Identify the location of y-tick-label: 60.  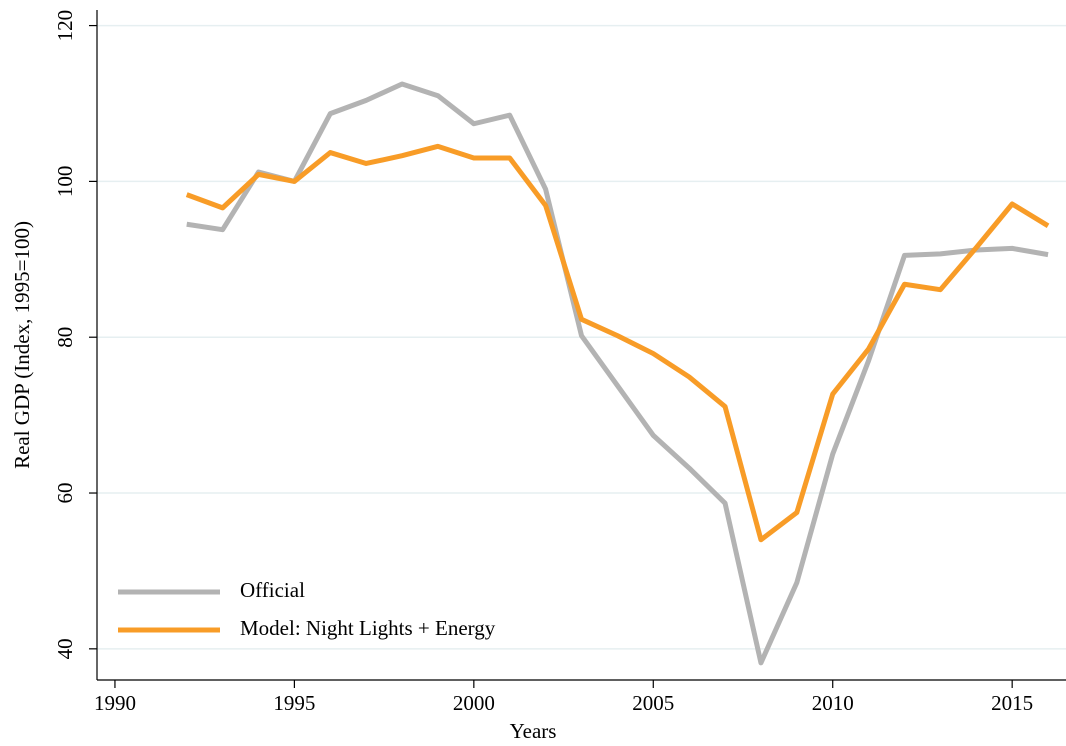
(65, 493).